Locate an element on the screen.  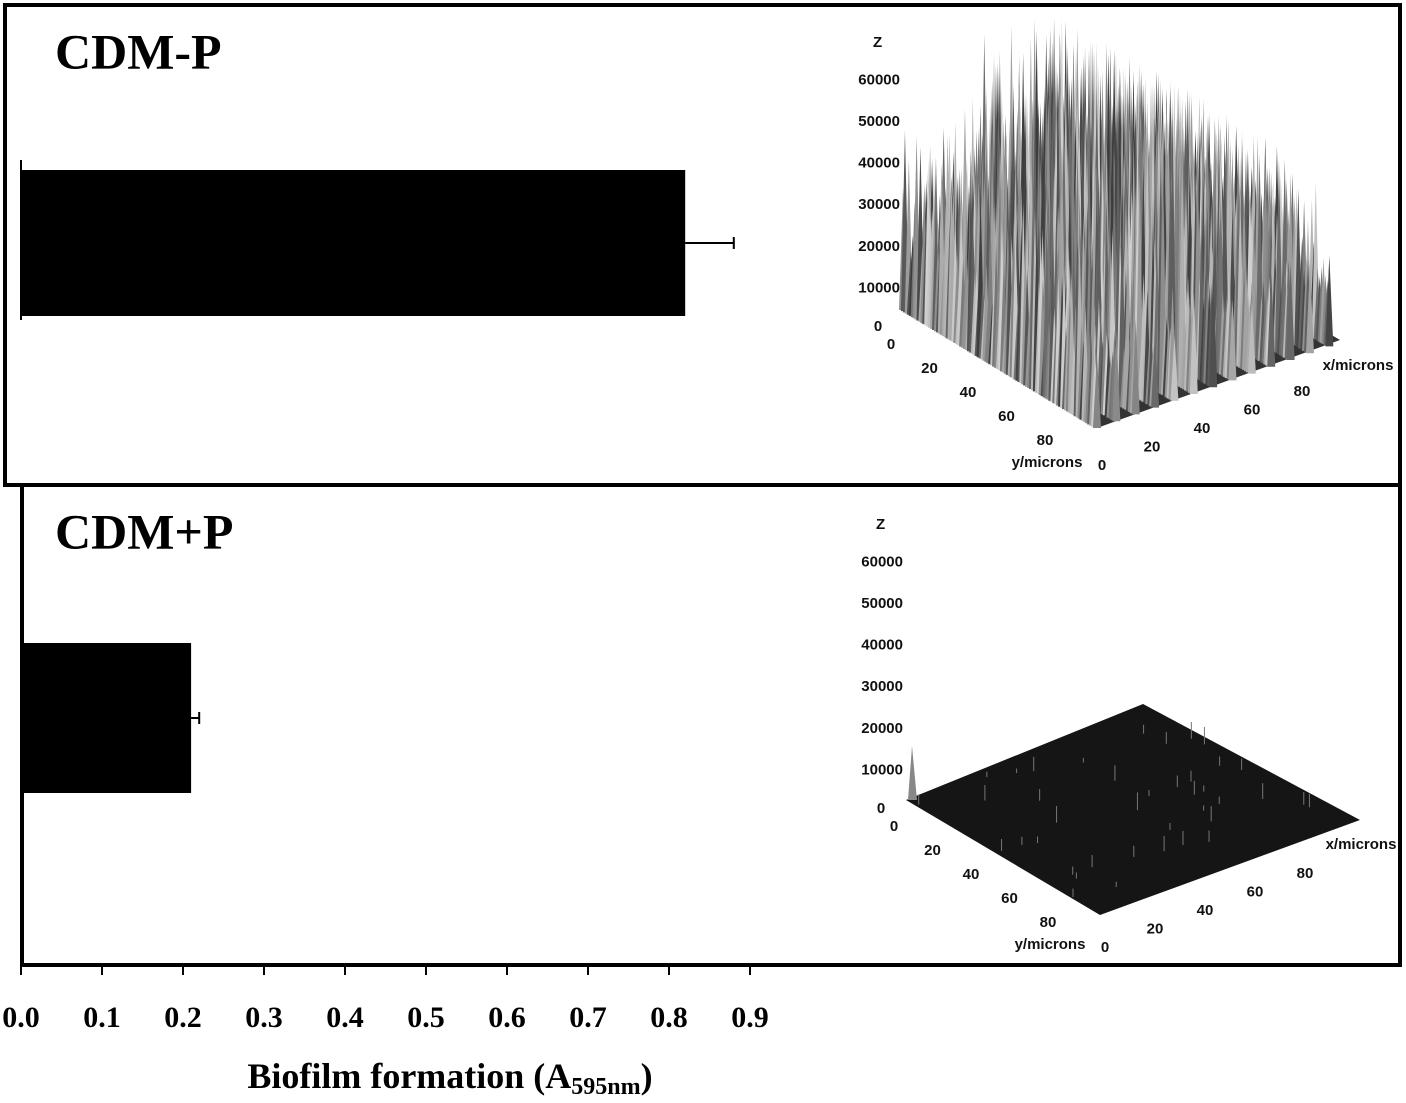
x-tick-label: 0.8 is located at coordinates (669, 1017).